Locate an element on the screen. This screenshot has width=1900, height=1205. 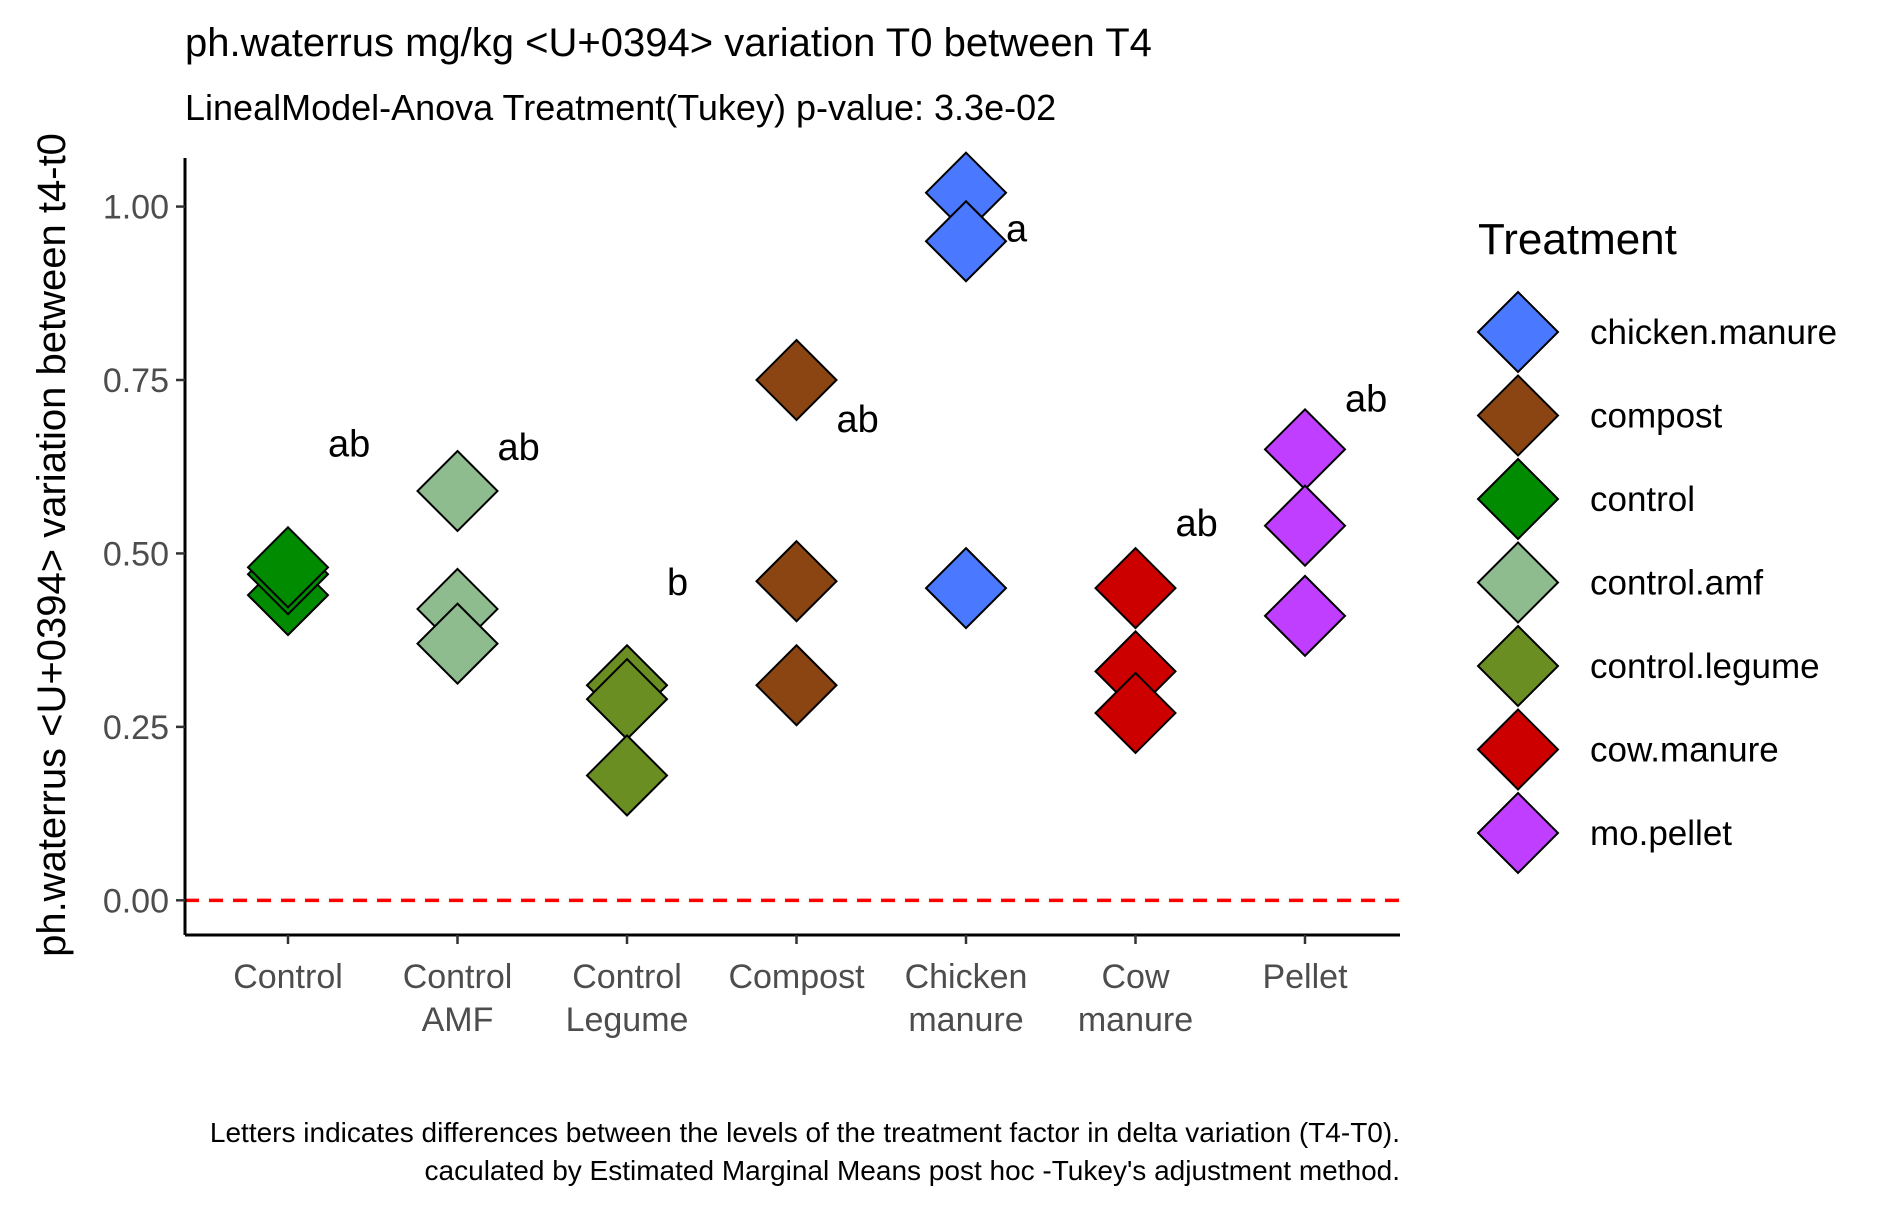
x-tick-label: AMF is located at coordinates (458, 1020).